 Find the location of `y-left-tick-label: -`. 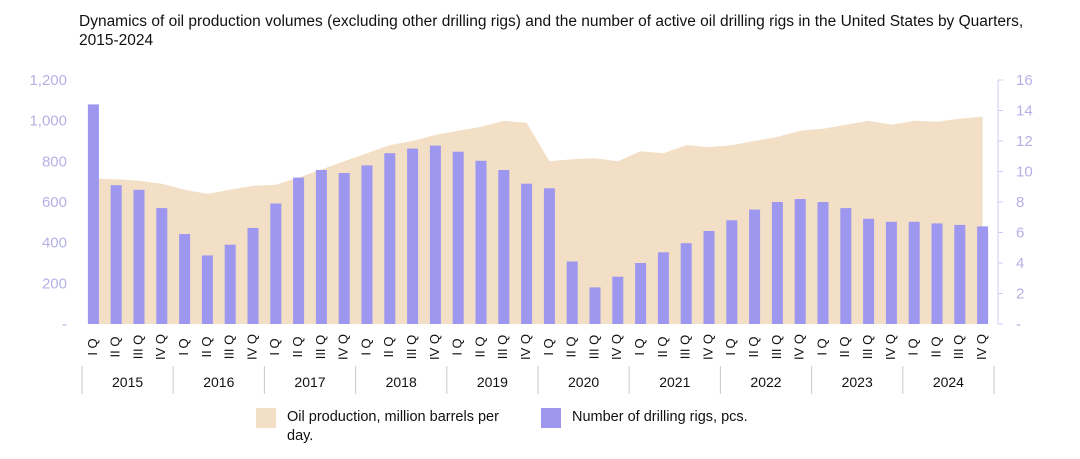

y-left-tick-label: - is located at coordinates (64, 324).